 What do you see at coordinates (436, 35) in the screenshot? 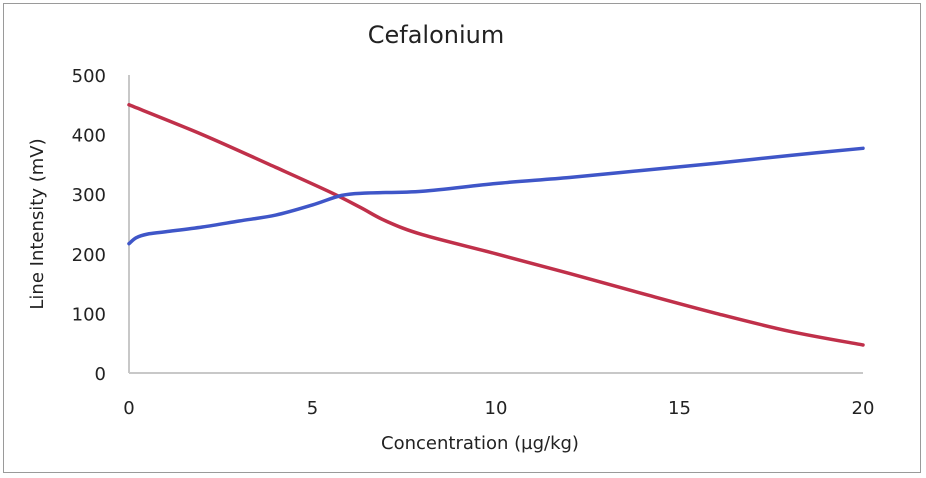
I see `chart-title: Cefalonium` at bounding box center [436, 35].